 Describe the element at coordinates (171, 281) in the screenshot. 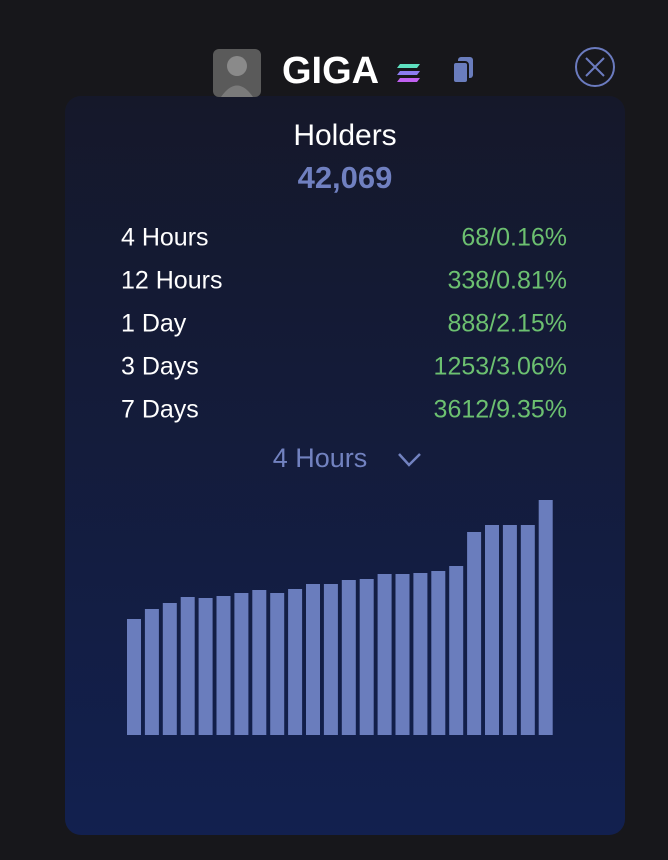

I see `stat-period: 12 Hours` at that location.